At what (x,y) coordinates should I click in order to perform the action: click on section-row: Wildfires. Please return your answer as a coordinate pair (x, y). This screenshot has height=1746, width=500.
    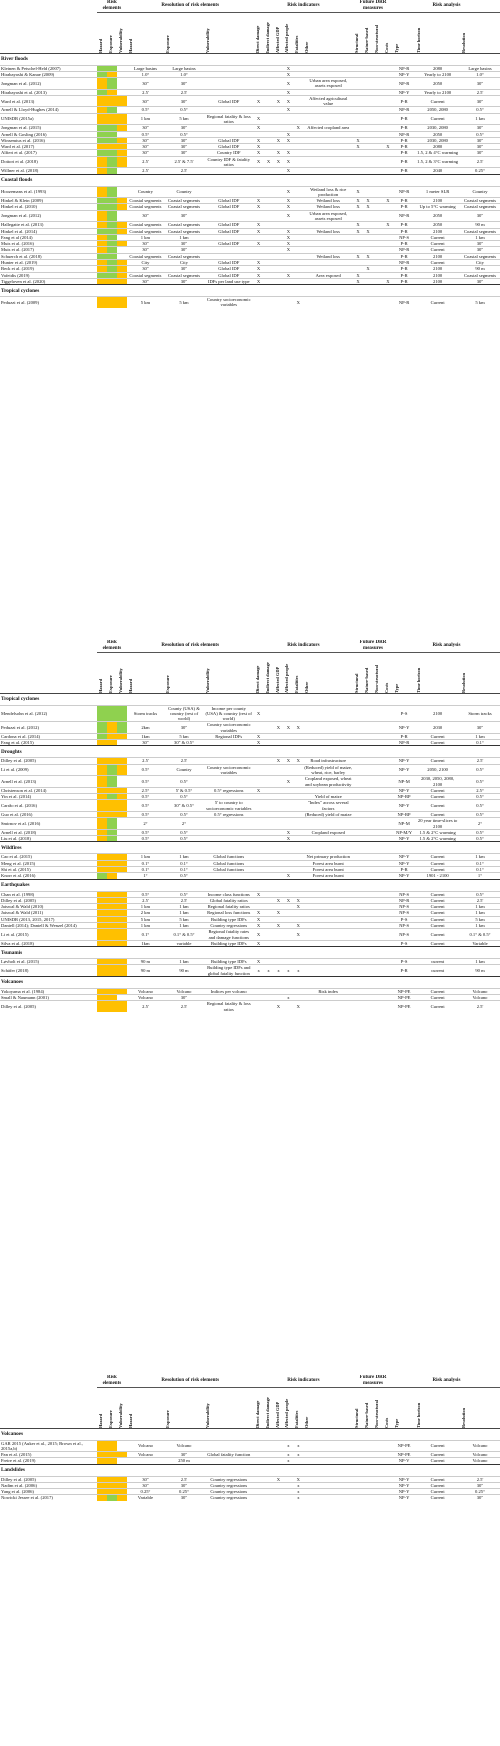
    Looking at the image, I should click on (250, 847).